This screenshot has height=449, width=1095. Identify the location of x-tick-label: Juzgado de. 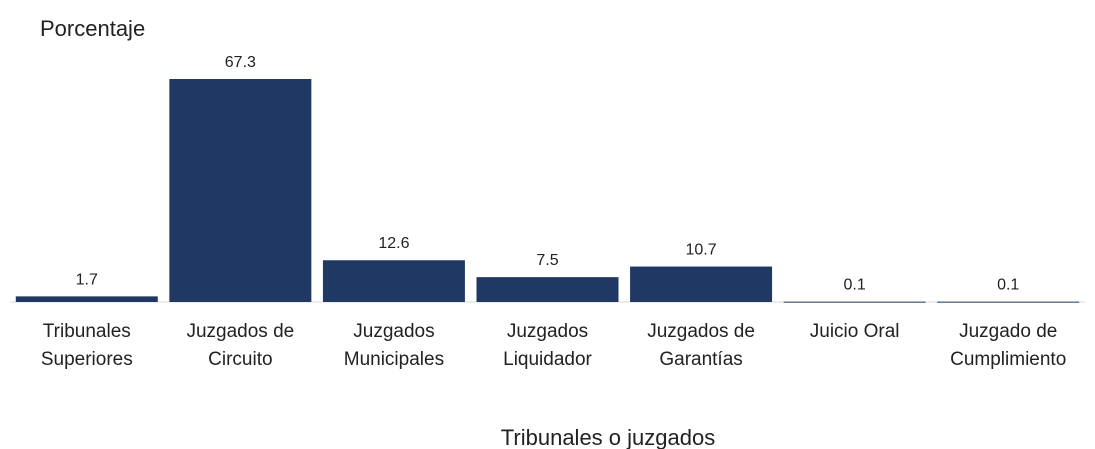
(1008, 331).